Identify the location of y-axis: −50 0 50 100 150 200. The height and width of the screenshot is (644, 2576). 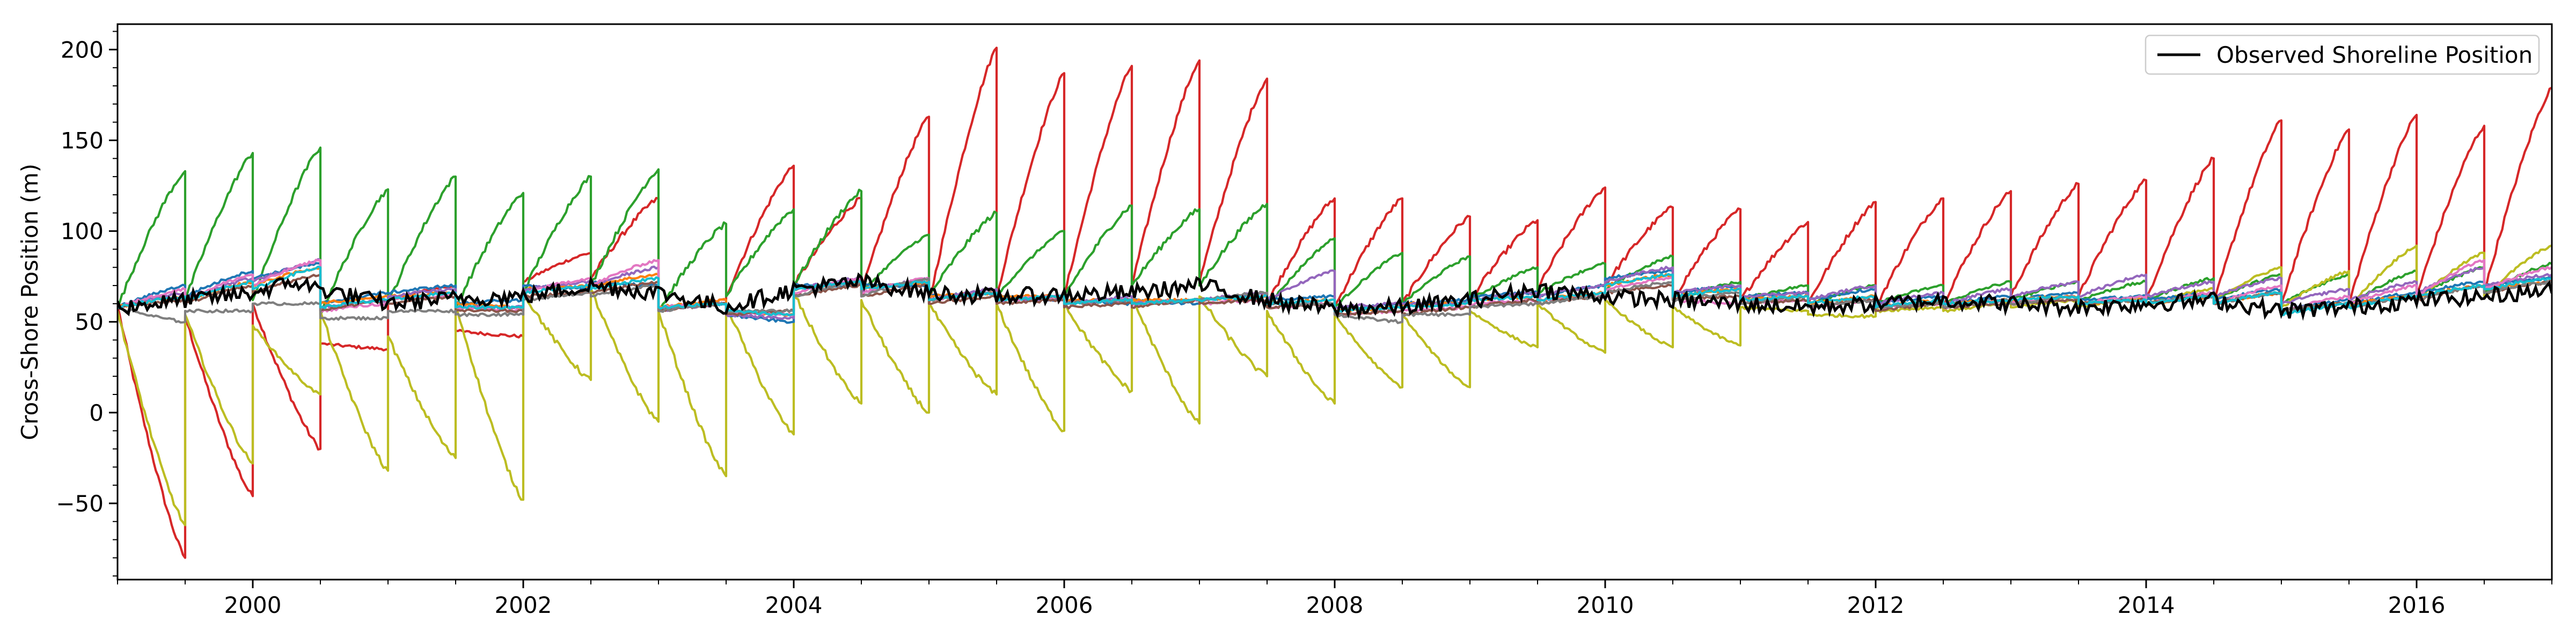
(87, 304).